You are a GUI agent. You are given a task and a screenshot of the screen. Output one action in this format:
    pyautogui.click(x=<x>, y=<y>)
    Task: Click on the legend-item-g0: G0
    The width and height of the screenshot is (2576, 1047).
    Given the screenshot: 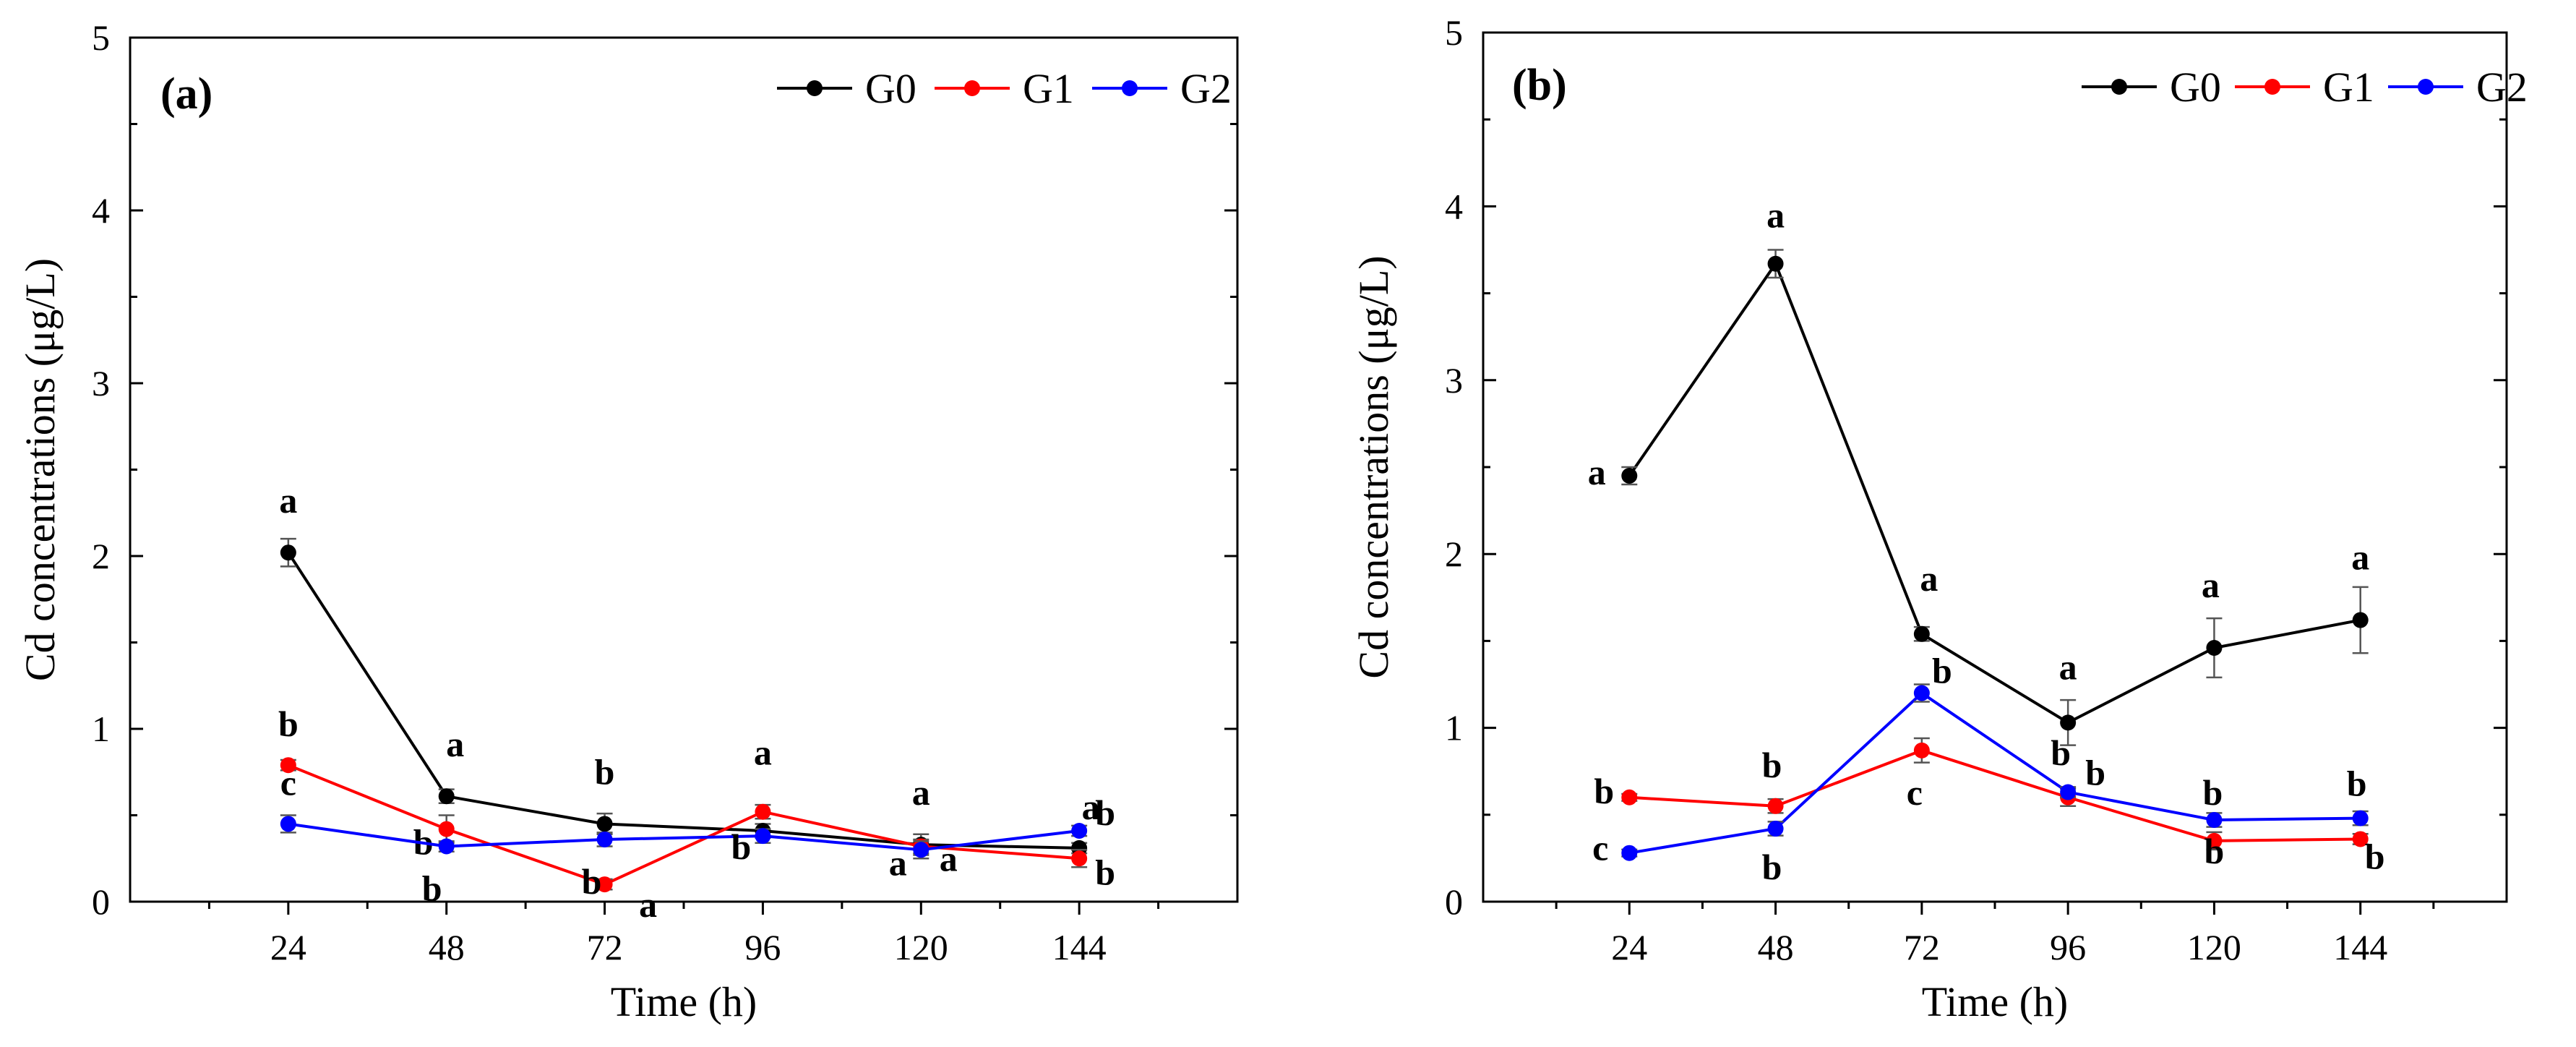 What is the action you would take?
    pyautogui.click(x=847, y=88)
    